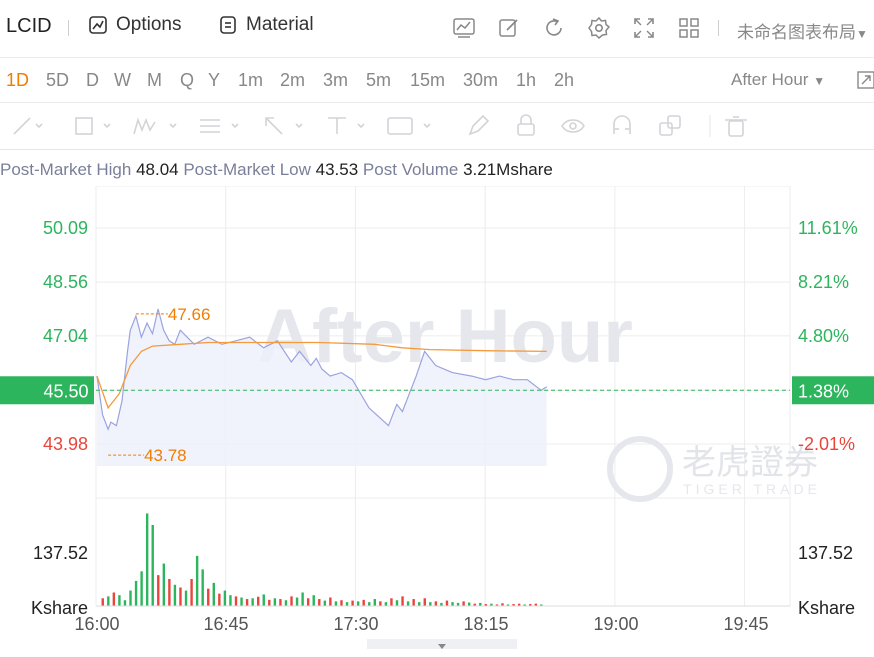 This screenshot has height=657, width=874. I want to click on gear-icon, so click(599, 28).